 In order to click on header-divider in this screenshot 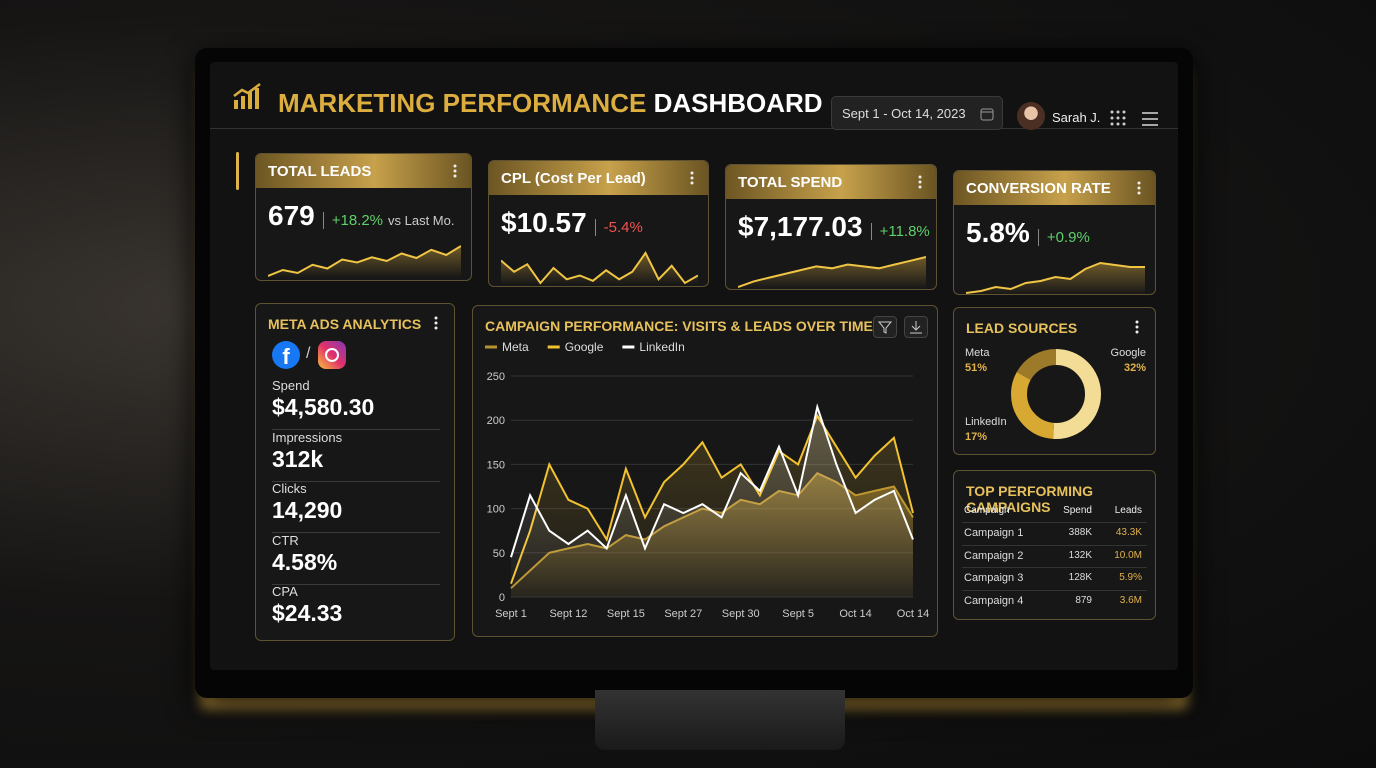, I will do `click(694, 128)`.